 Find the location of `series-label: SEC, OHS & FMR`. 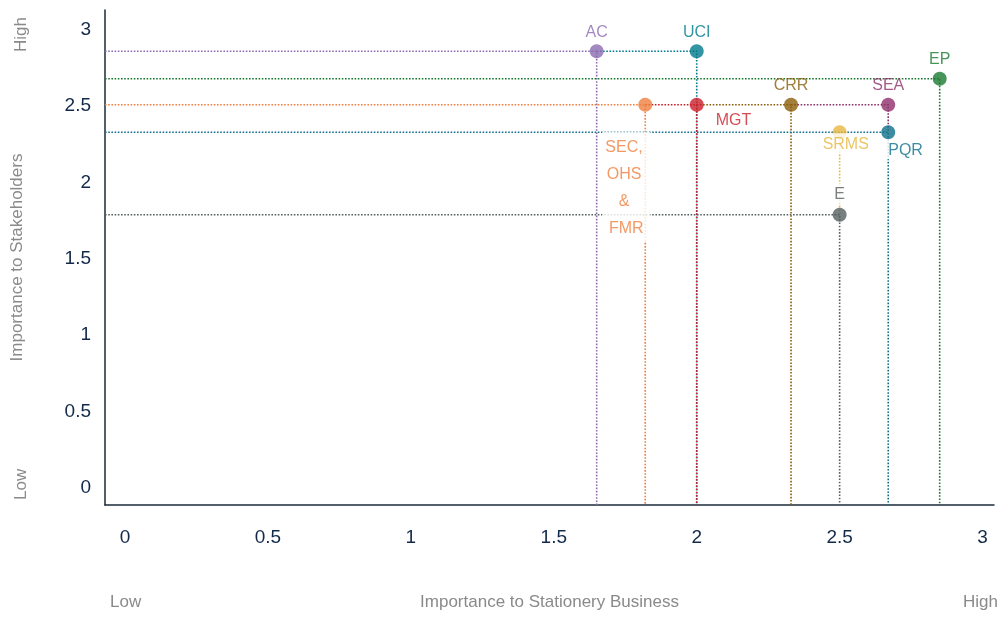

series-label: SEC, OHS & FMR is located at coordinates (626, 186).